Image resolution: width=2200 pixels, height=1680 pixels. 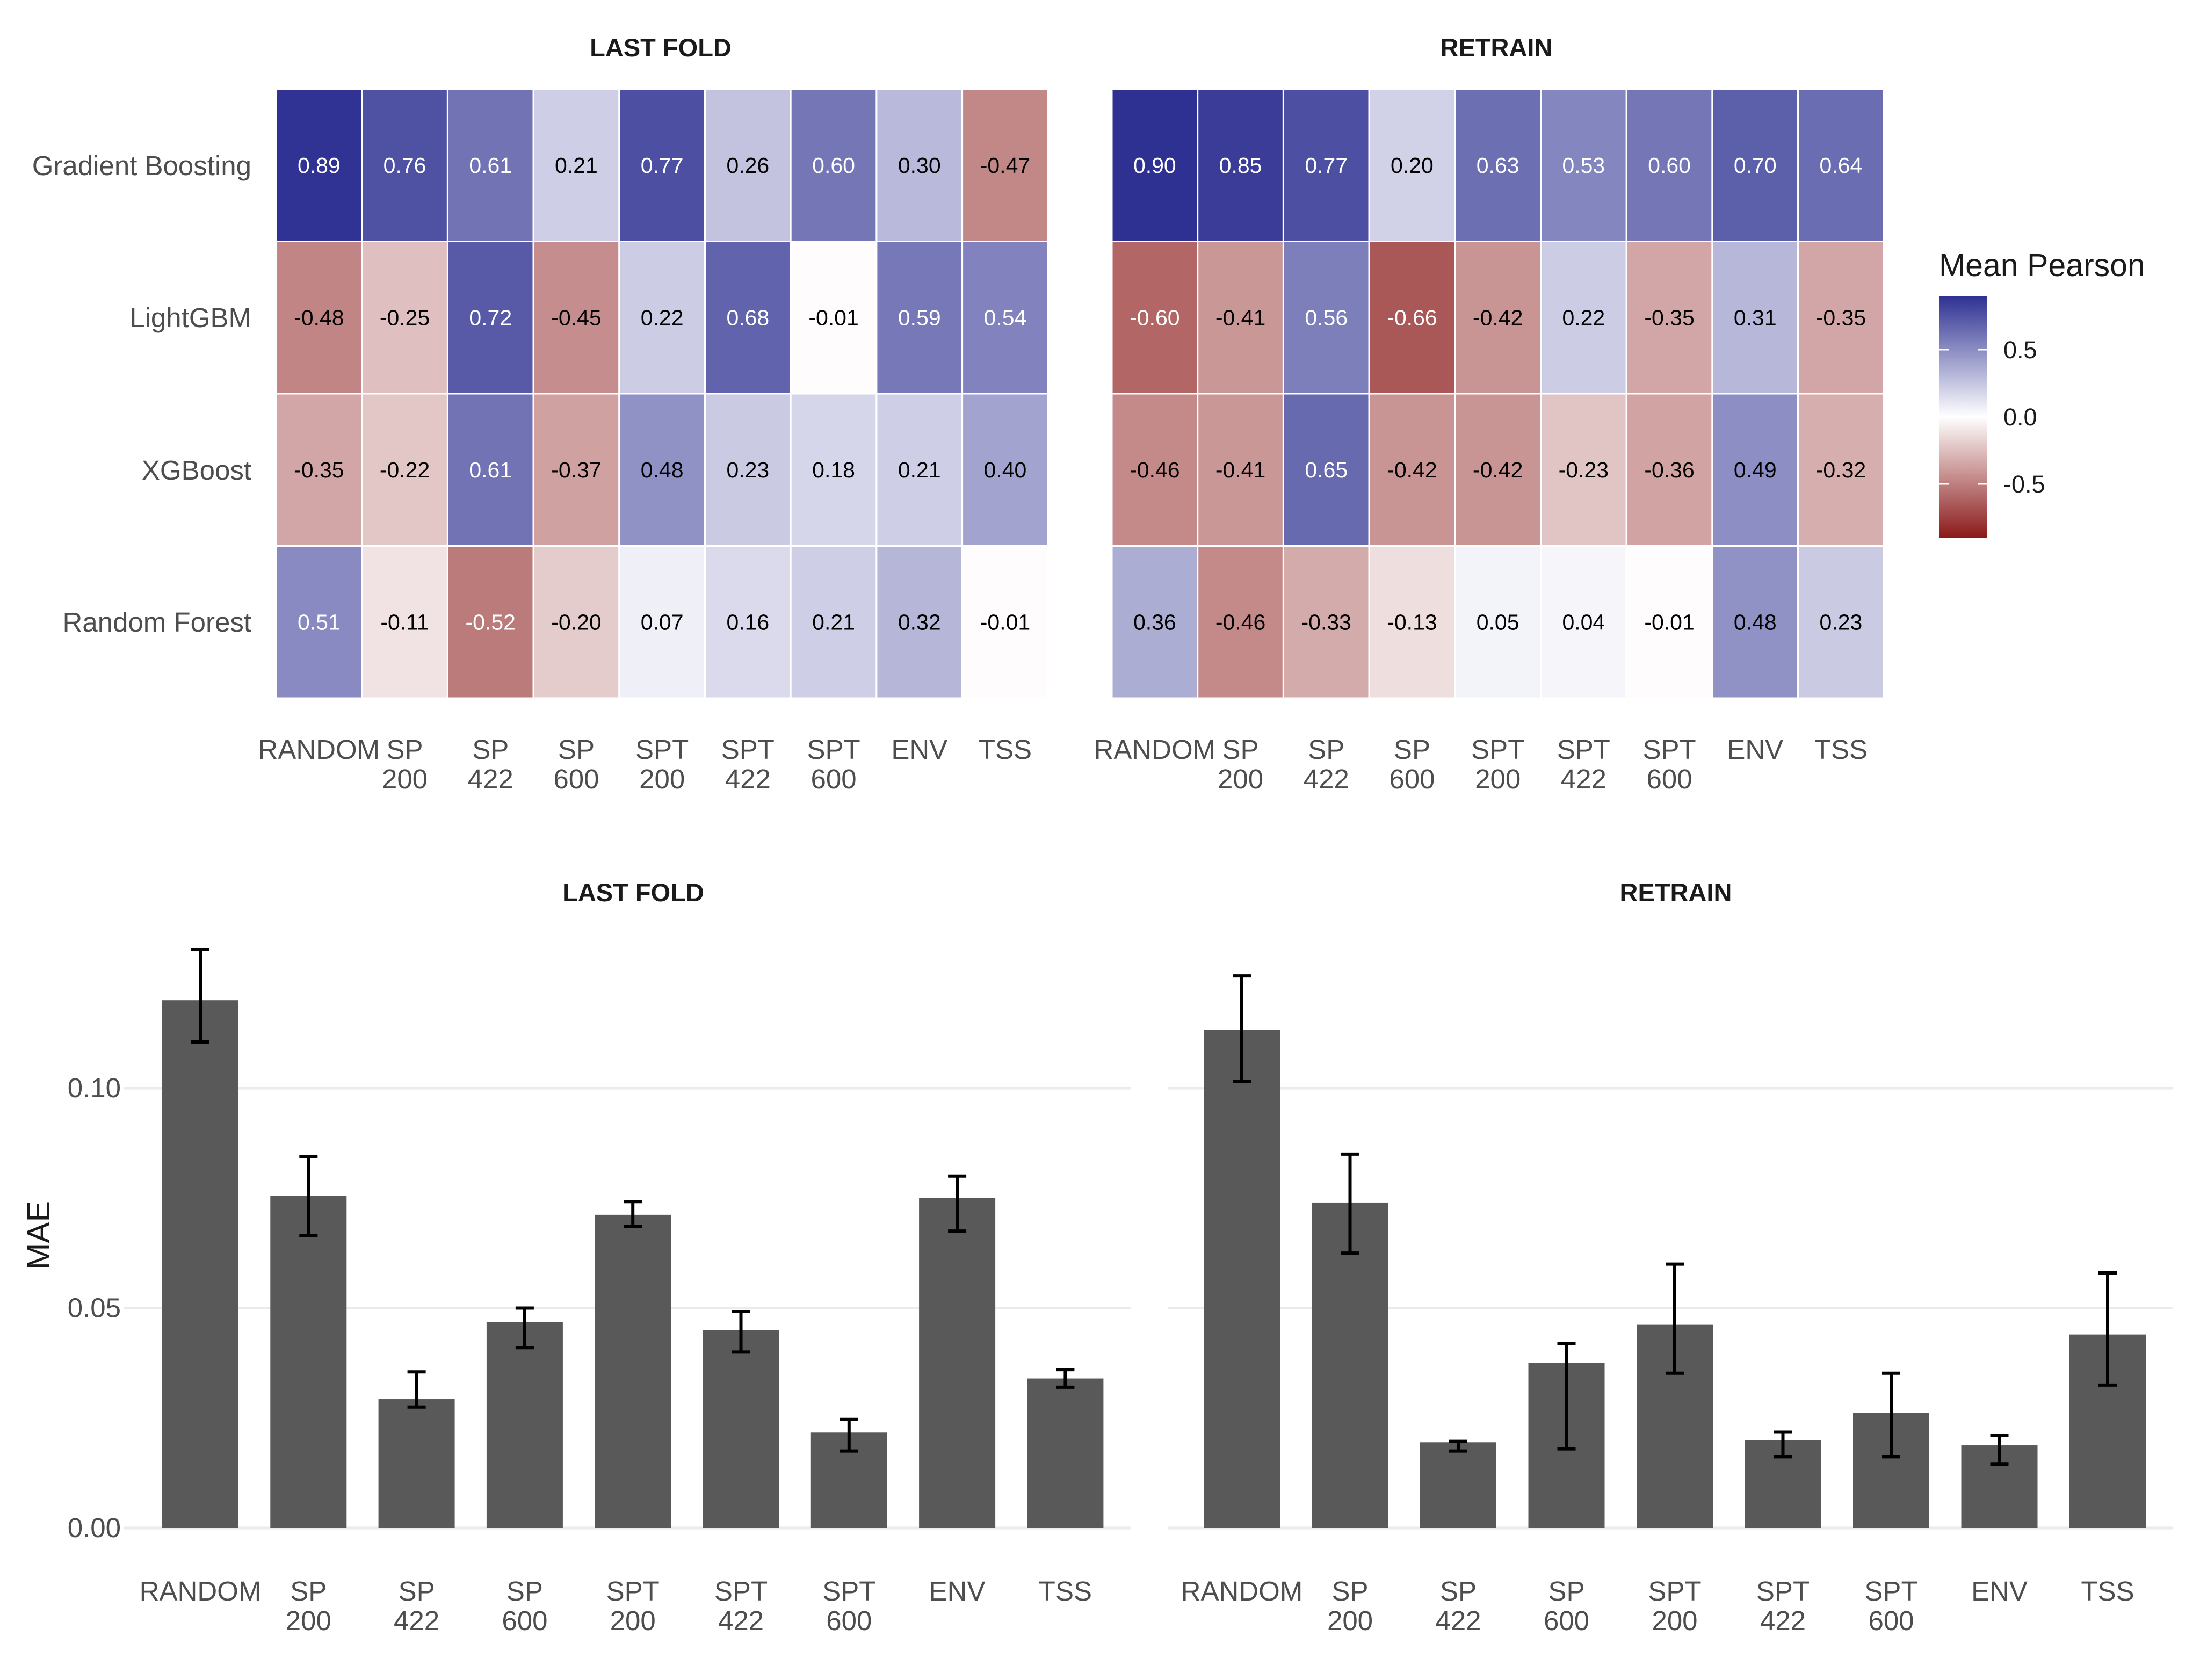 I want to click on heatmap-cell-label: 0.16, so click(x=747, y=622).